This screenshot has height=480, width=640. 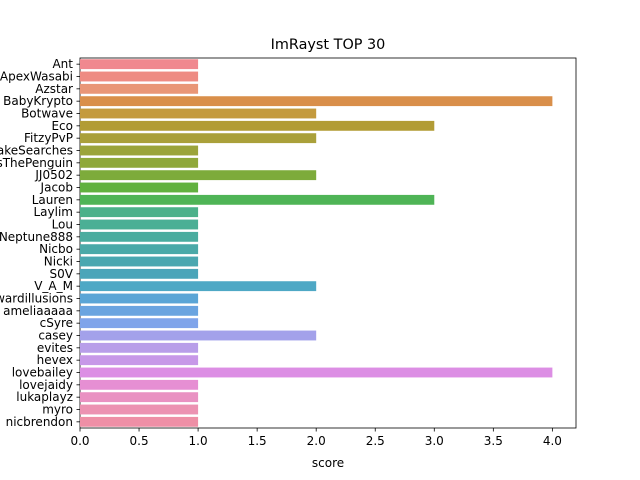 What do you see at coordinates (53, 286) in the screenshot?
I see `y-tick-label-18: V_A_M` at bounding box center [53, 286].